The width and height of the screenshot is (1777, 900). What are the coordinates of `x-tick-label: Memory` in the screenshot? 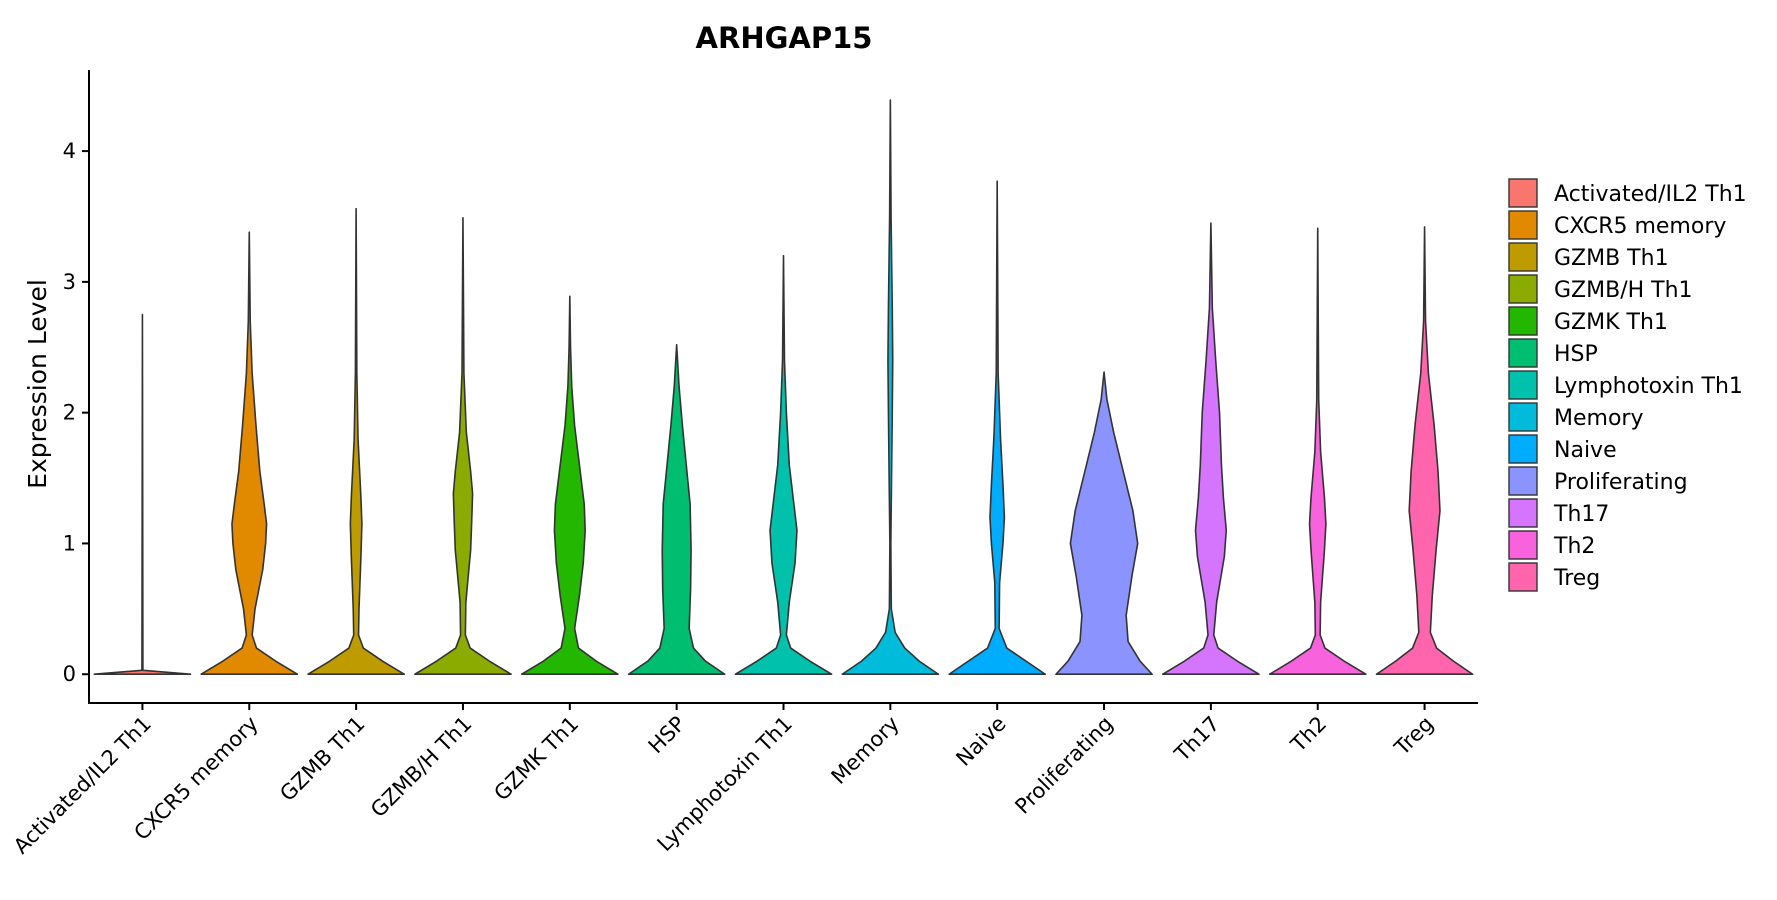 It's located at (865, 750).